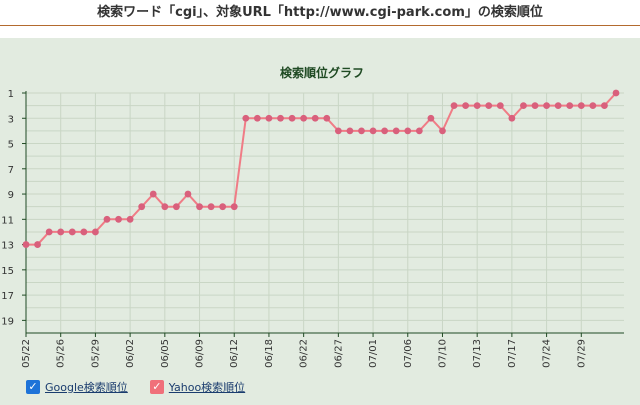 Image resolution: width=640 pixels, height=405 pixels. Describe the element at coordinates (61, 353) in the screenshot. I see `x-tick-label: 05/26` at that location.